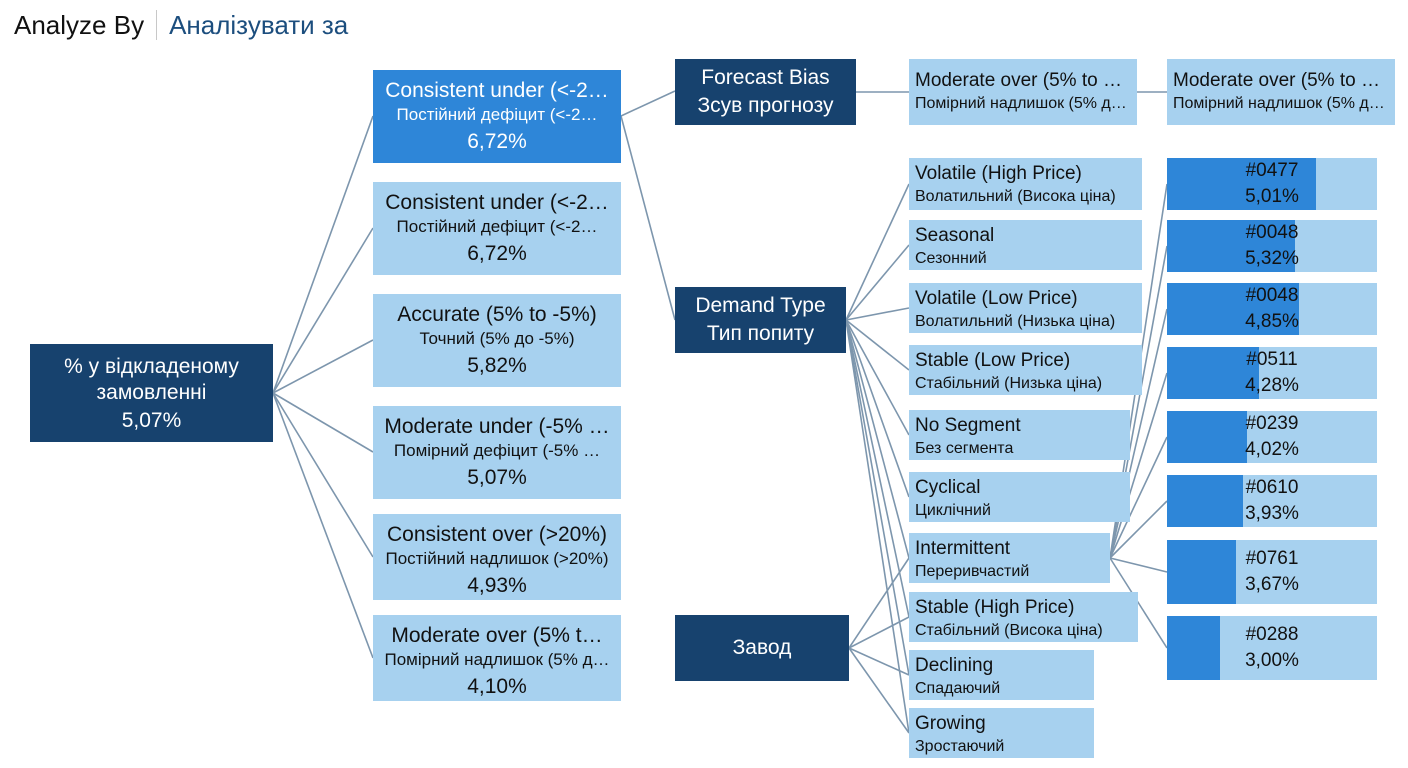 Image resolution: width=1408 pixels, height=768 pixels. Describe the element at coordinates (1009, 630) in the screenshot. I see `demand-item-subtitle: Стабільний (Висока ціна)` at that location.